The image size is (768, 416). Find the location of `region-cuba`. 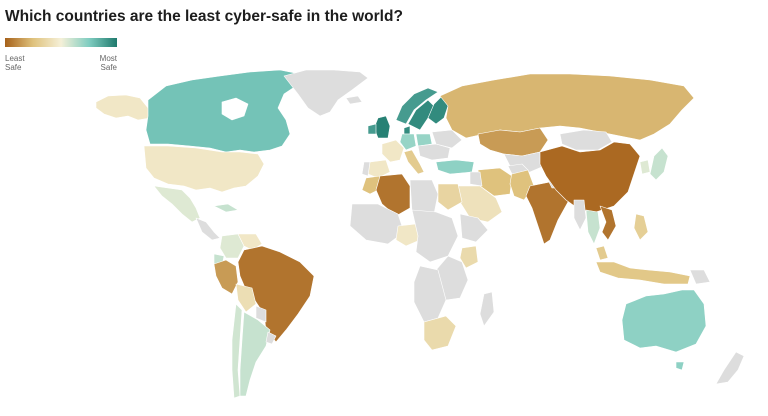

region-cuba is located at coordinates (226, 208).